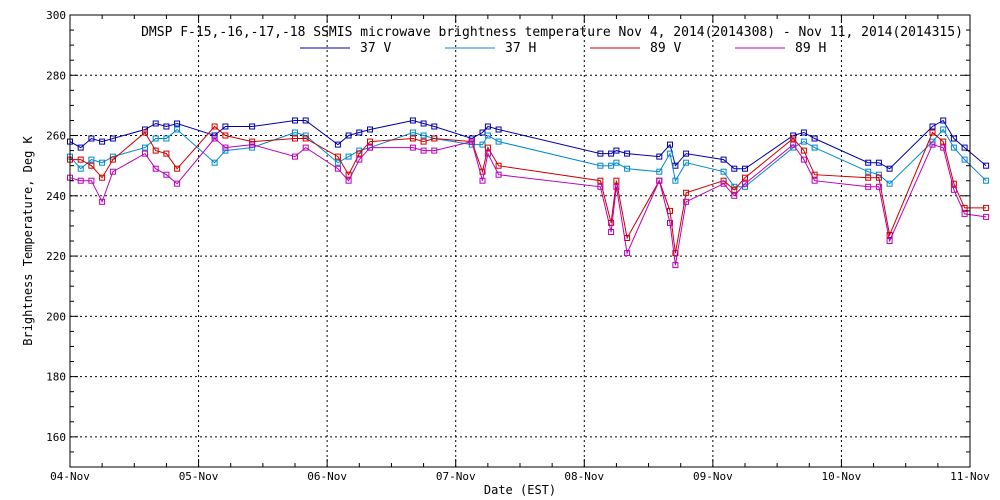  Describe the element at coordinates (842, 476) in the screenshot. I see `x-tick-label: 10-Nov` at that location.